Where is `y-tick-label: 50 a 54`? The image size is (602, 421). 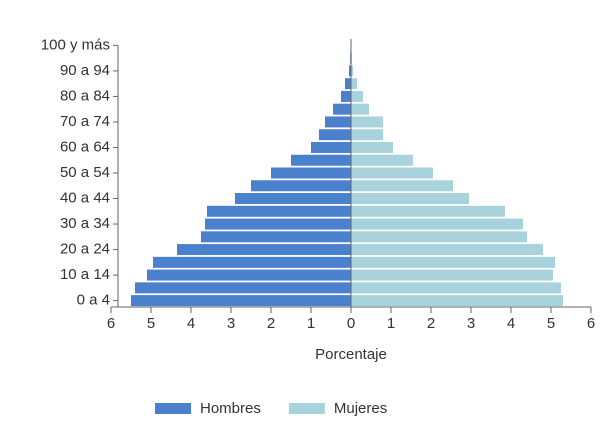
y-tick-label: 50 a 54 is located at coordinates (85, 172).